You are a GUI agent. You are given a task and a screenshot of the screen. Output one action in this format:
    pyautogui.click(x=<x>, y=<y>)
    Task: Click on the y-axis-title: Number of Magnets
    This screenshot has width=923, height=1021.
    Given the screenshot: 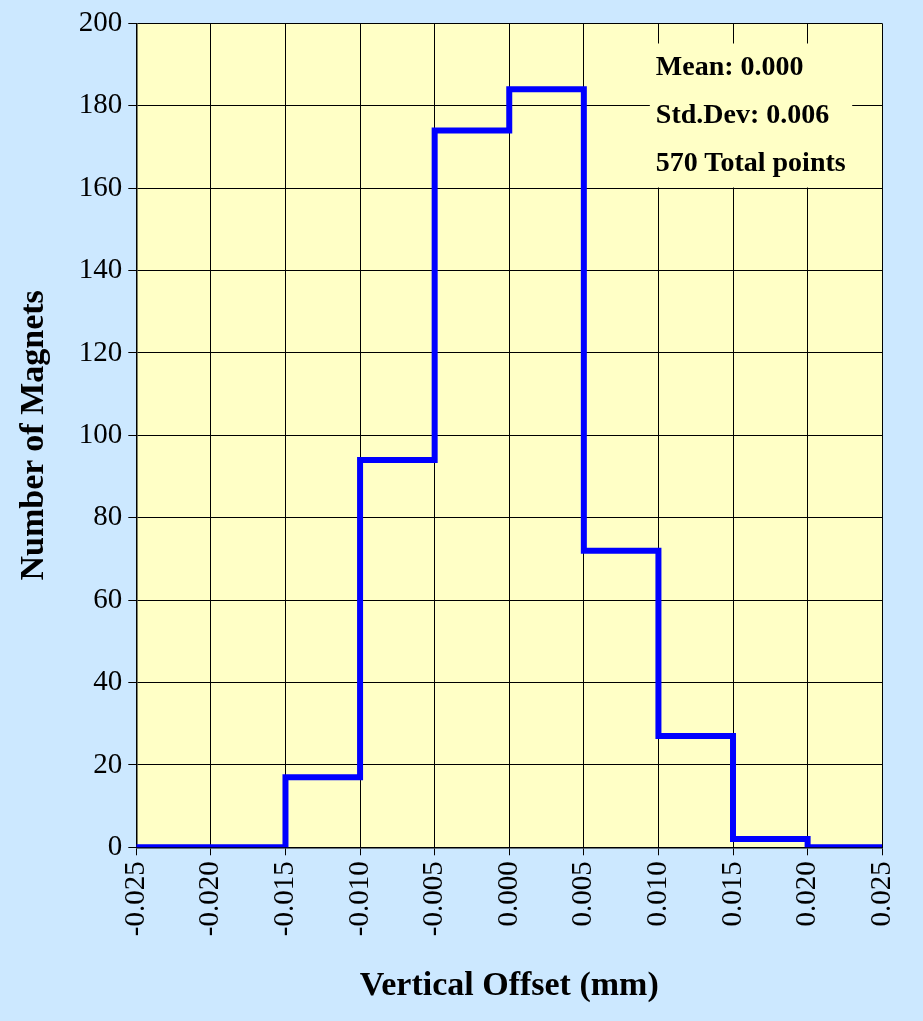 What is the action you would take?
    pyautogui.click(x=32, y=435)
    